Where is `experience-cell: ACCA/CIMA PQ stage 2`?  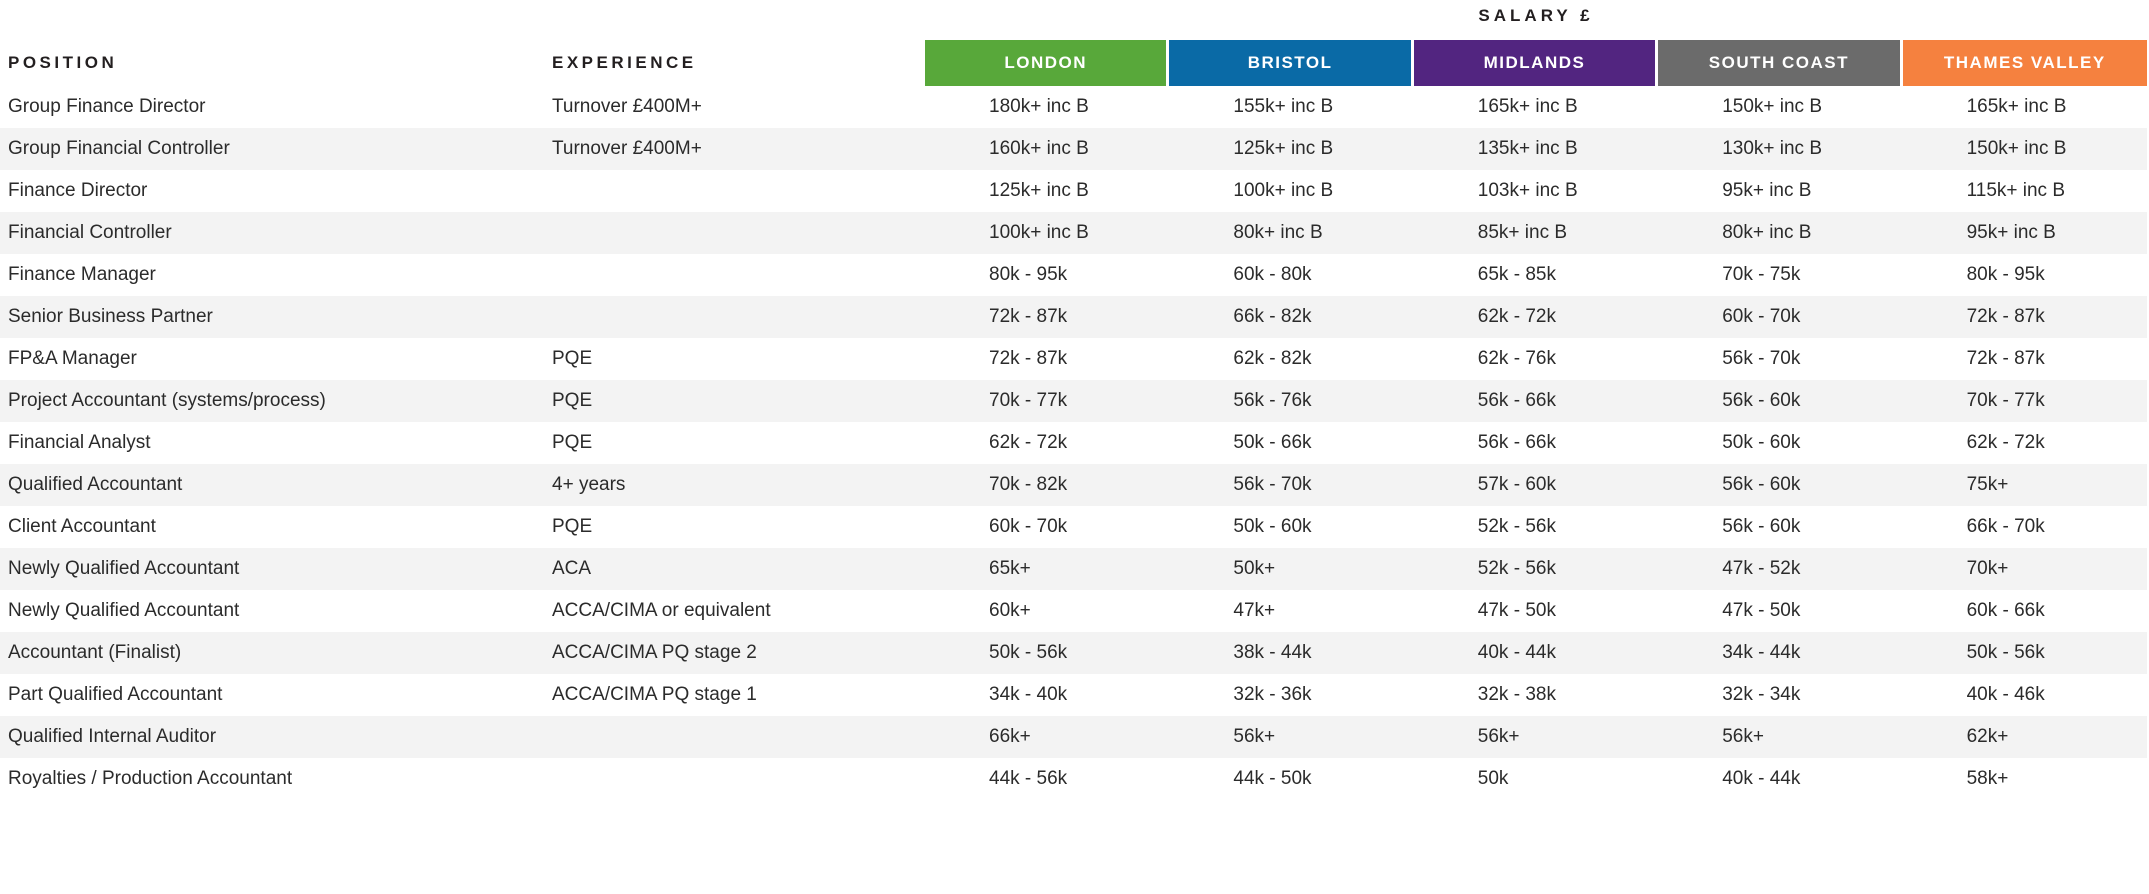
experience-cell: ACCA/CIMA PQ stage 2 is located at coordinates (654, 652).